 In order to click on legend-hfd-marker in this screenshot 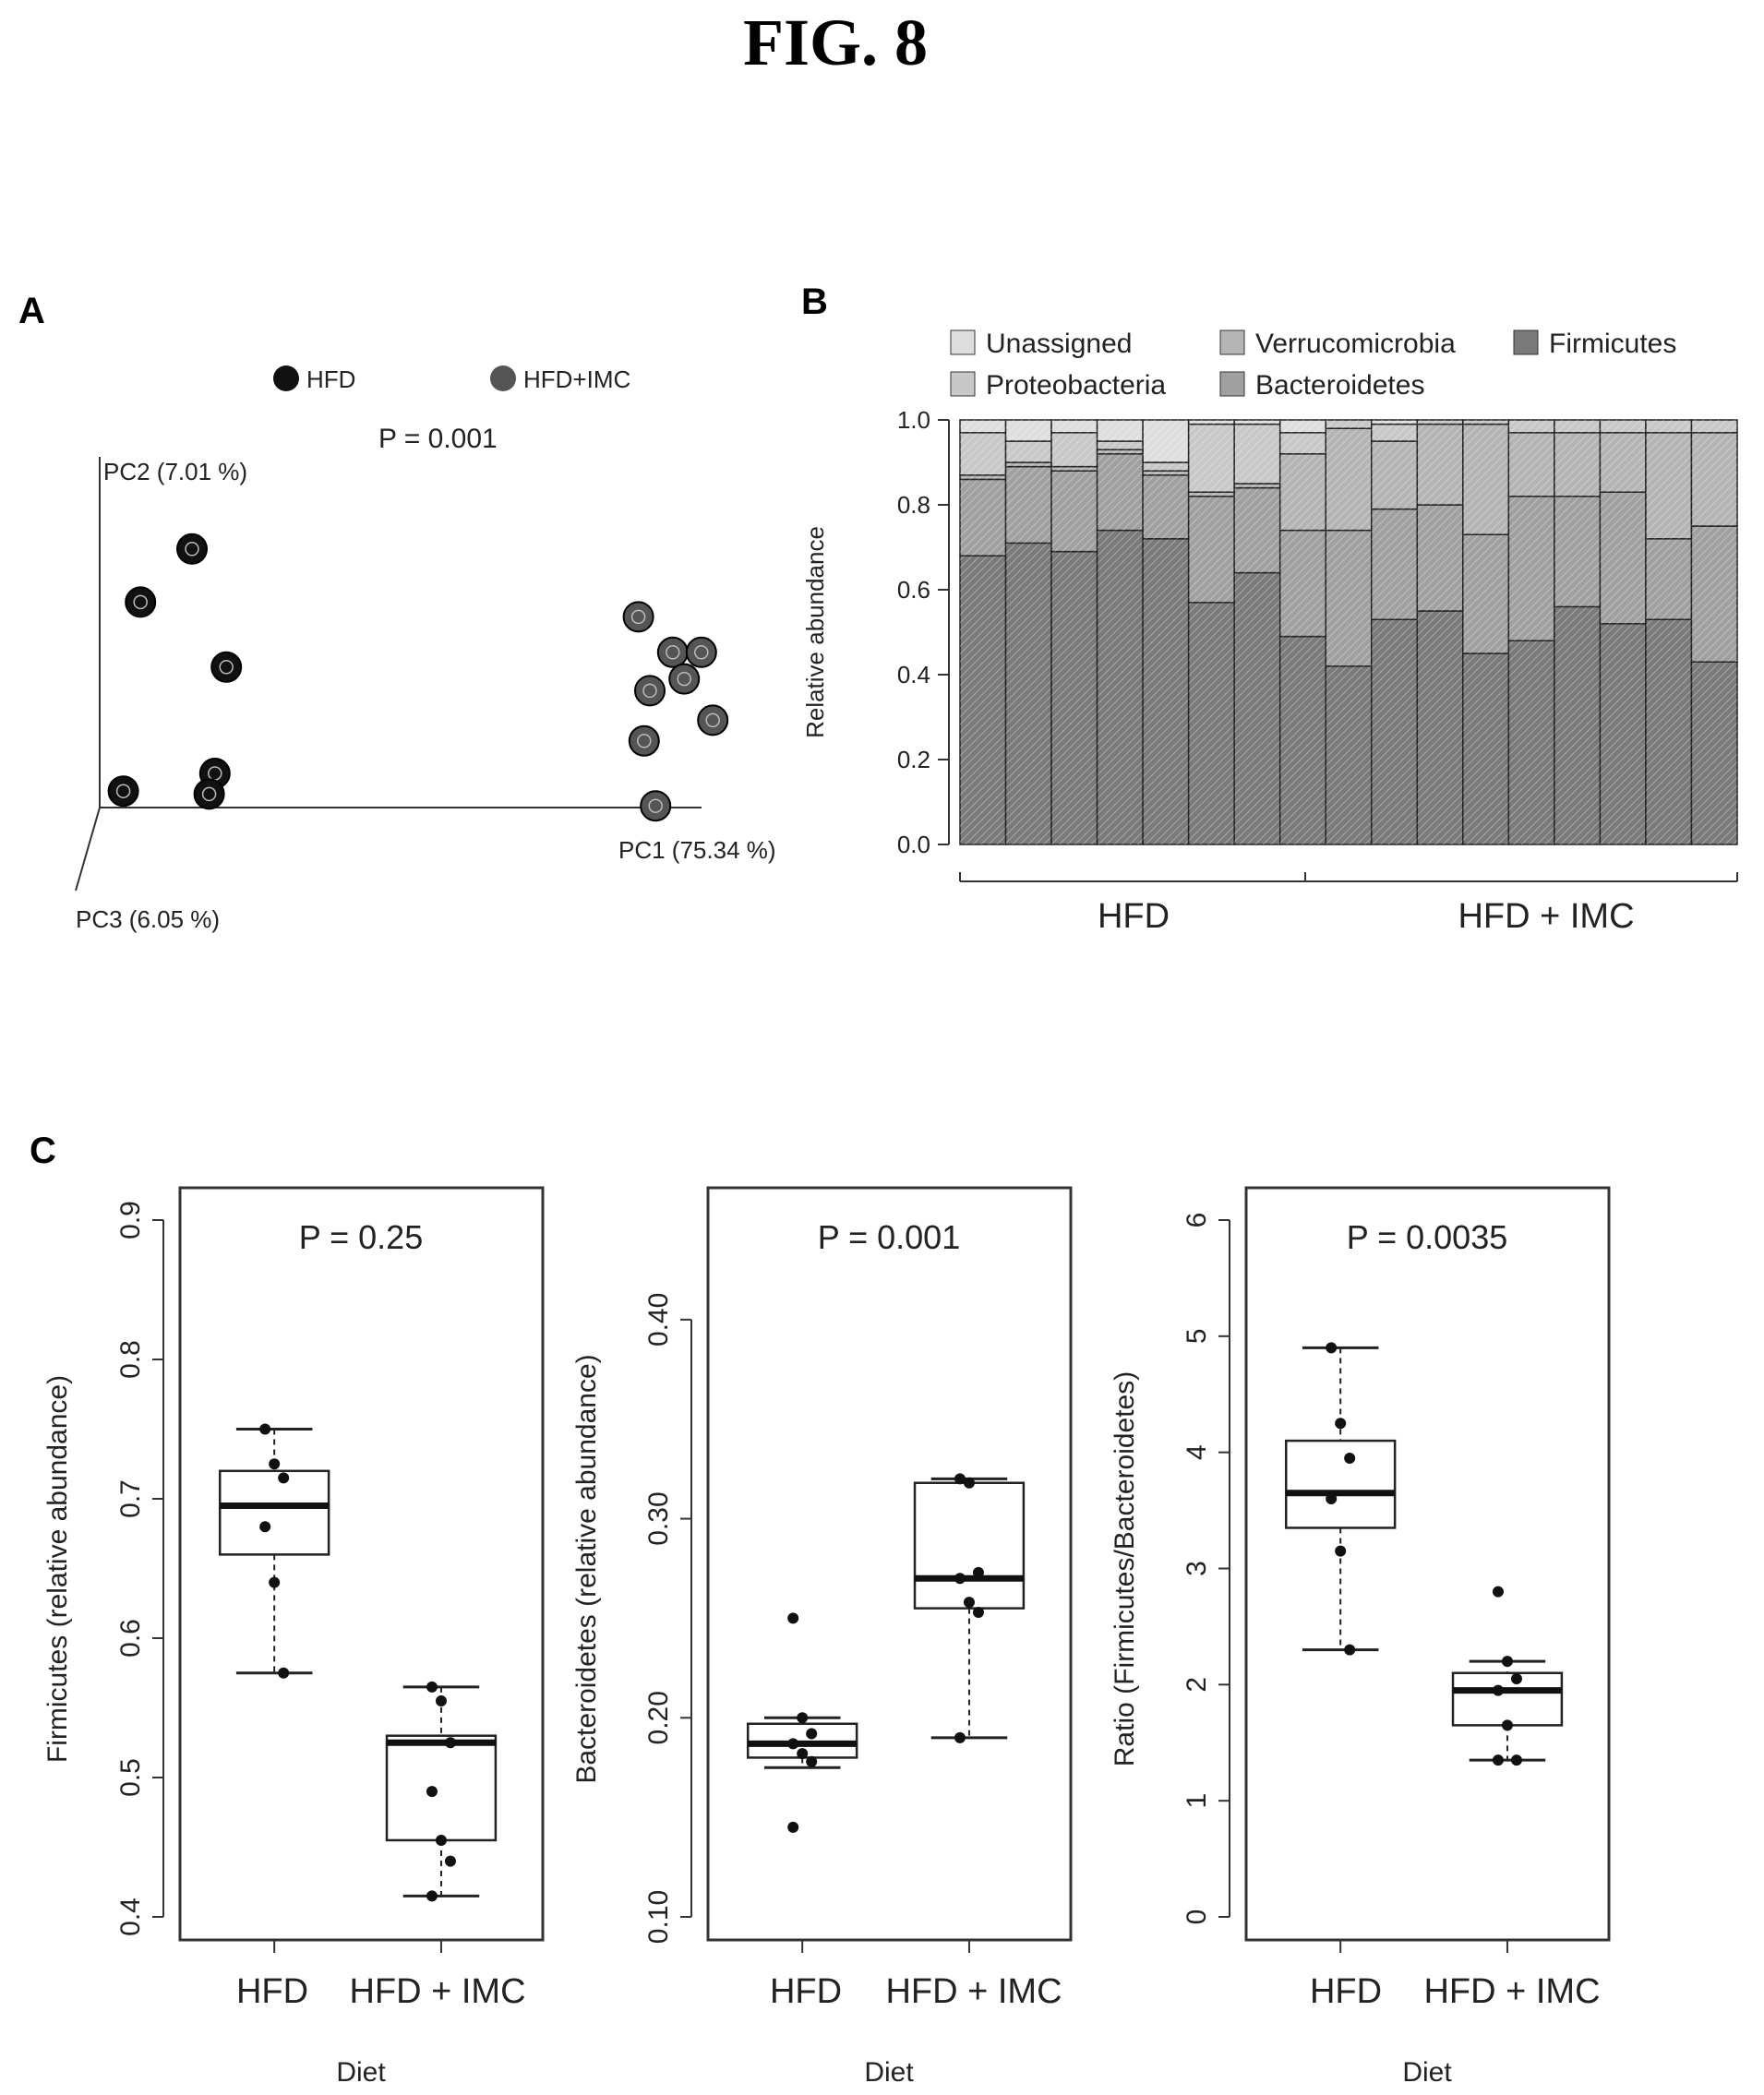, I will do `click(286, 378)`.